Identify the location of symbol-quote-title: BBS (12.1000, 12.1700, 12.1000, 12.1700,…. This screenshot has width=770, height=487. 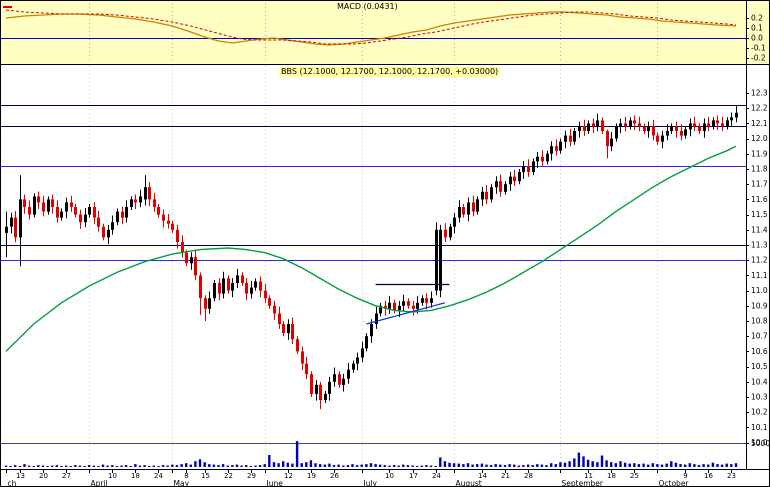
(390, 72).